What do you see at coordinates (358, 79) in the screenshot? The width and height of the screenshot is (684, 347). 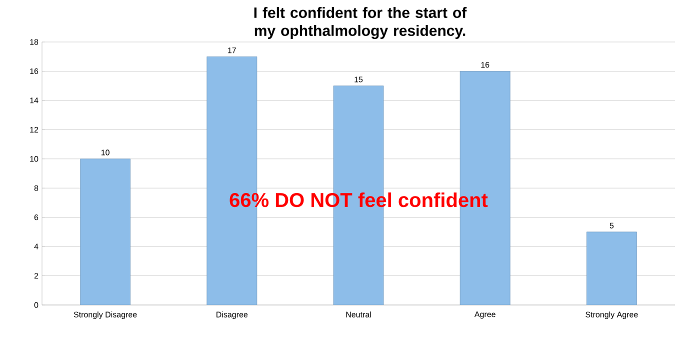 I see `data-label: 15` at bounding box center [358, 79].